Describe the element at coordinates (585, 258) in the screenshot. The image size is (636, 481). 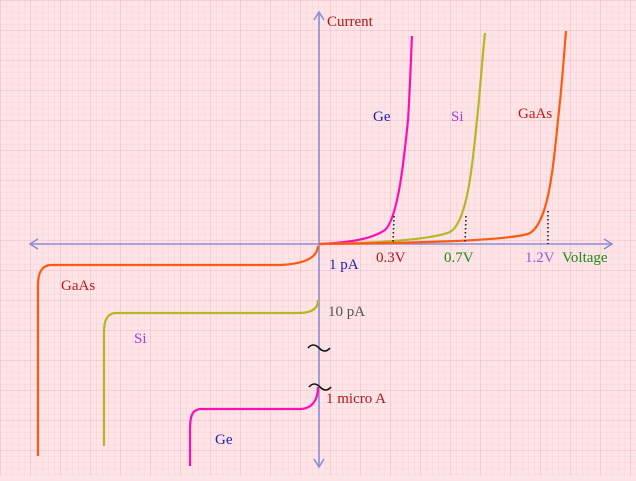
I see `voltage-axis-label: Voltage` at that location.